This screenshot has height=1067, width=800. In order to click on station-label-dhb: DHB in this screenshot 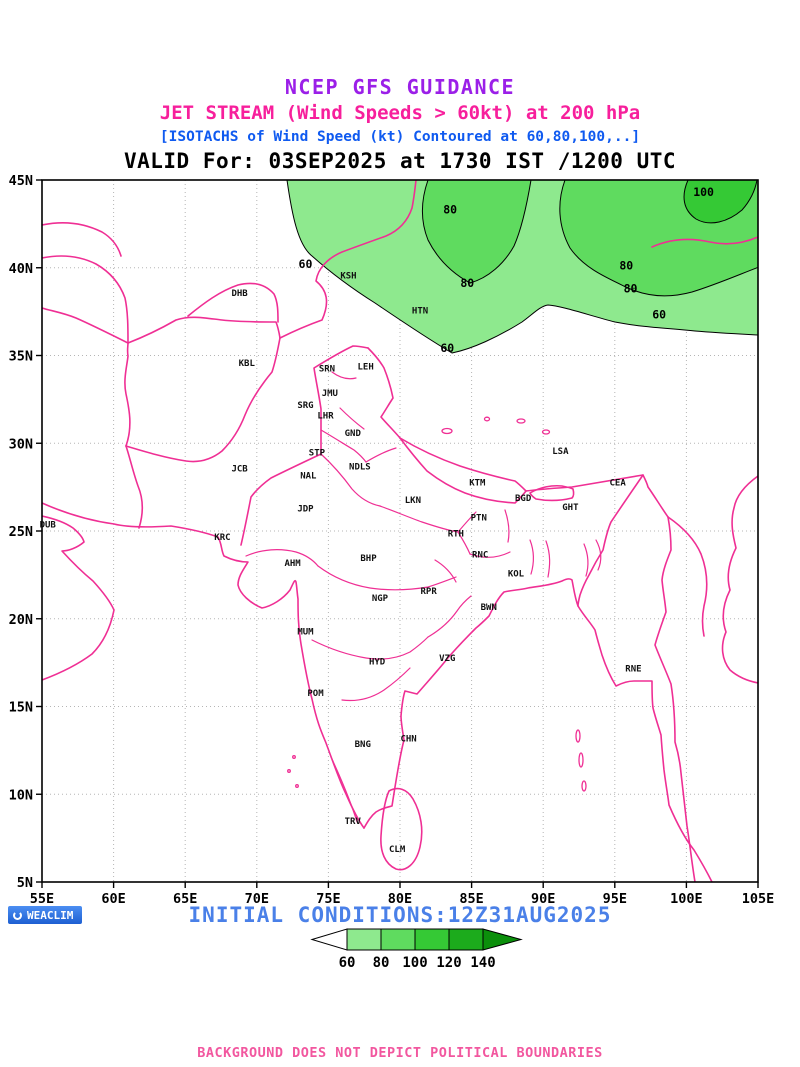, I will do `click(239, 294)`.